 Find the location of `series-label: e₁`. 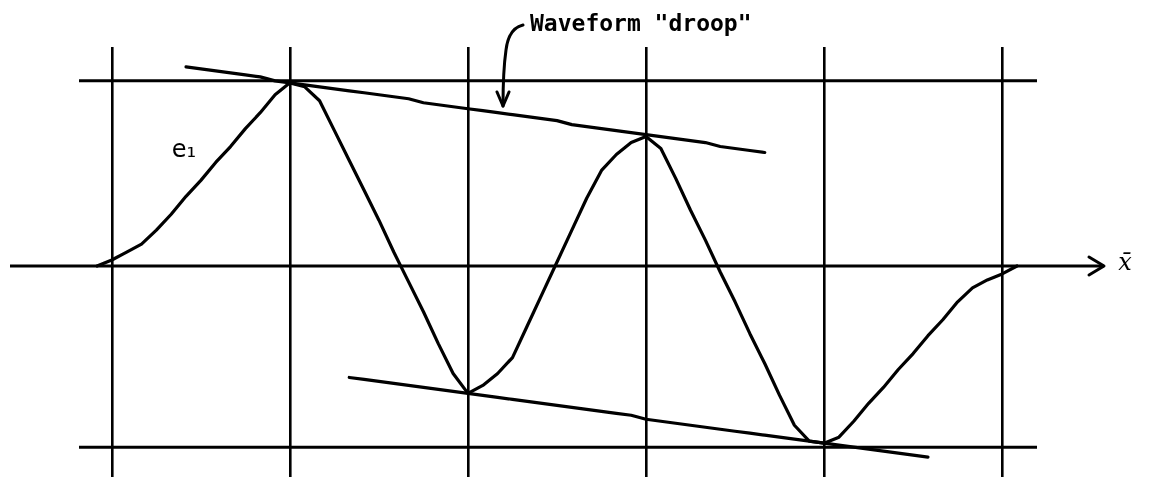

series-label: e₁ is located at coordinates (184, 148).